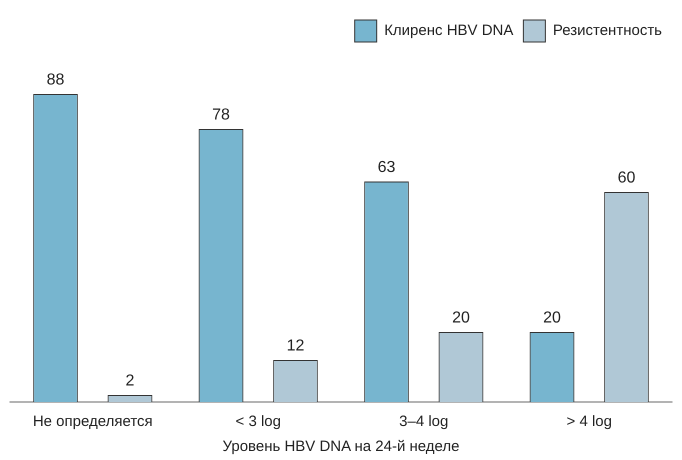 The height and width of the screenshot is (460, 682). I want to click on data-label: 2, so click(130, 381).